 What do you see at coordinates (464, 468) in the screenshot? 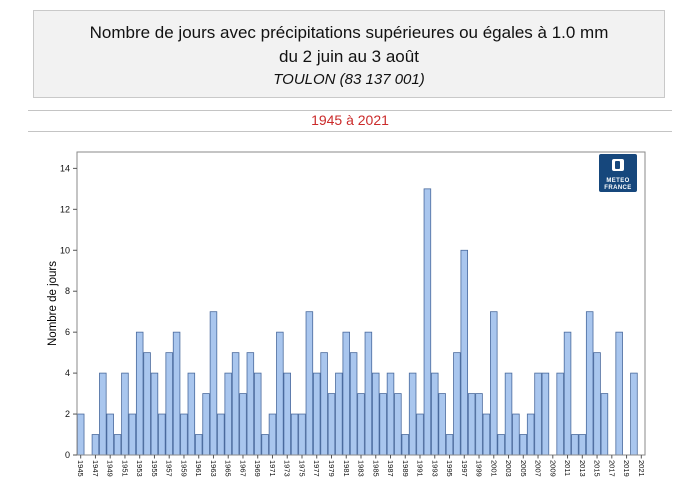
I see `x-tick-label: 1997` at bounding box center [464, 468].